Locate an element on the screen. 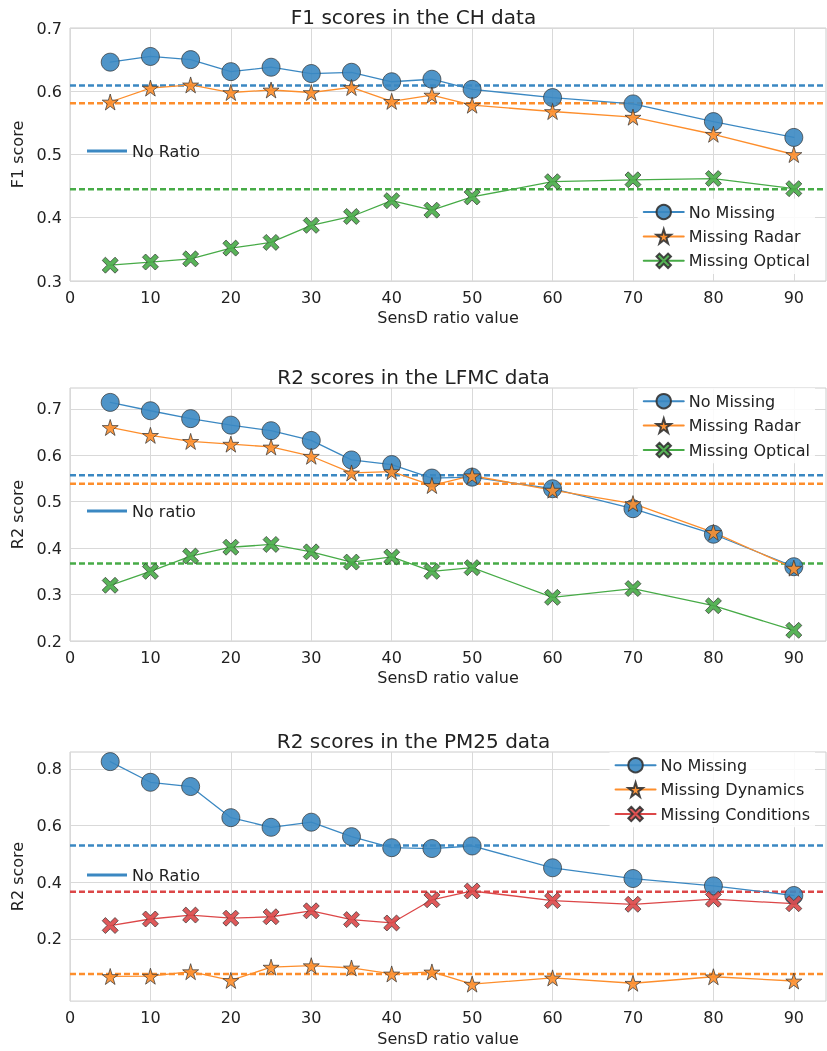 The height and width of the screenshot is (1051, 827). x-tick-label: 50 is located at coordinates (472, 1017).